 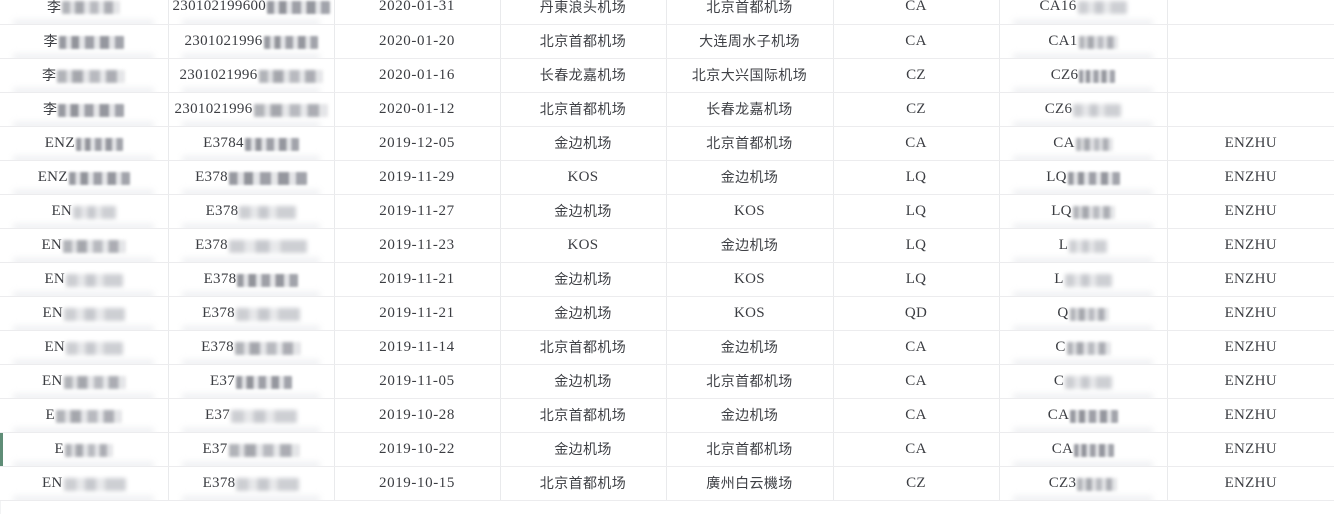 What do you see at coordinates (1083, 12) in the screenshot?
I see `cell-flight-number: CA16` at bounding box center [1083, 12].